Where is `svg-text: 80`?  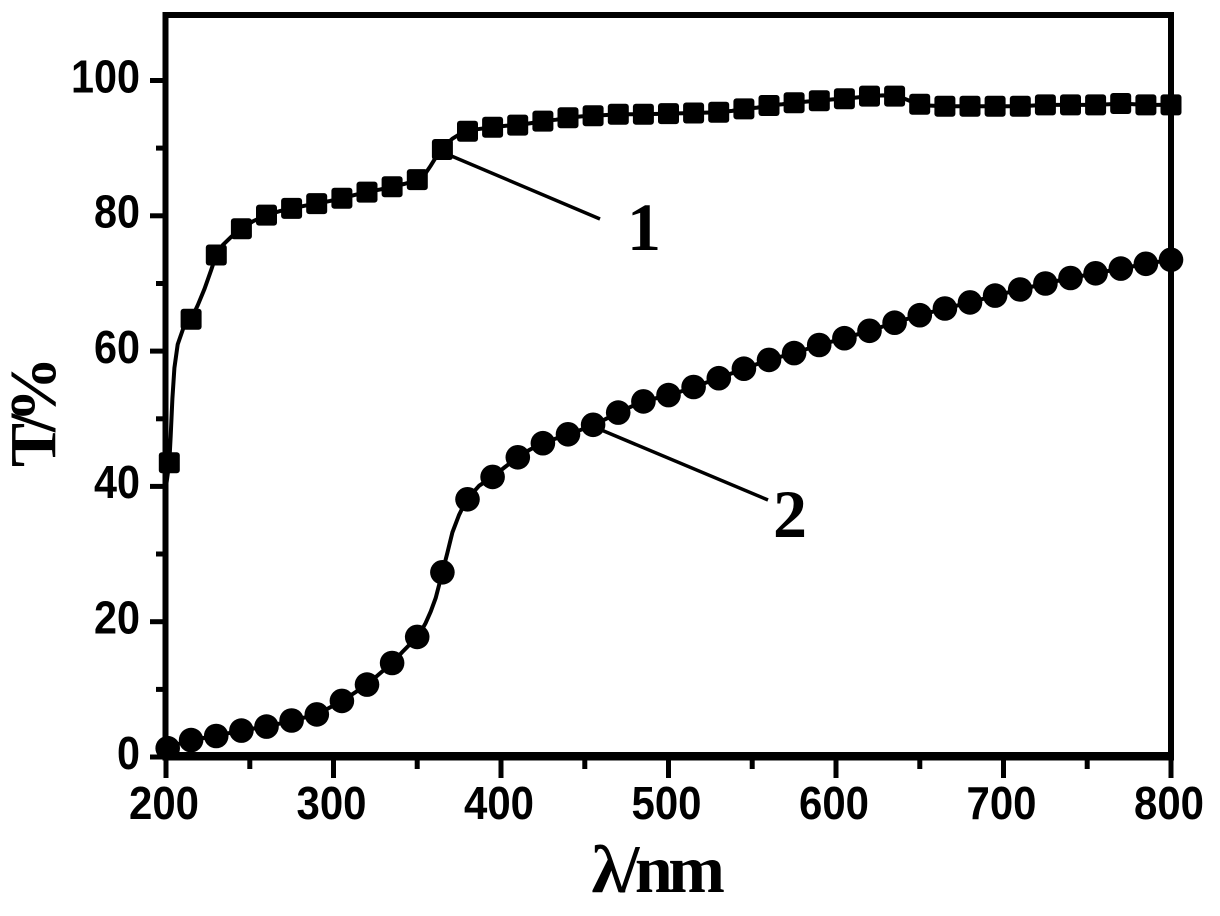 svg-text: 80 is located at coordinates (117, 212).